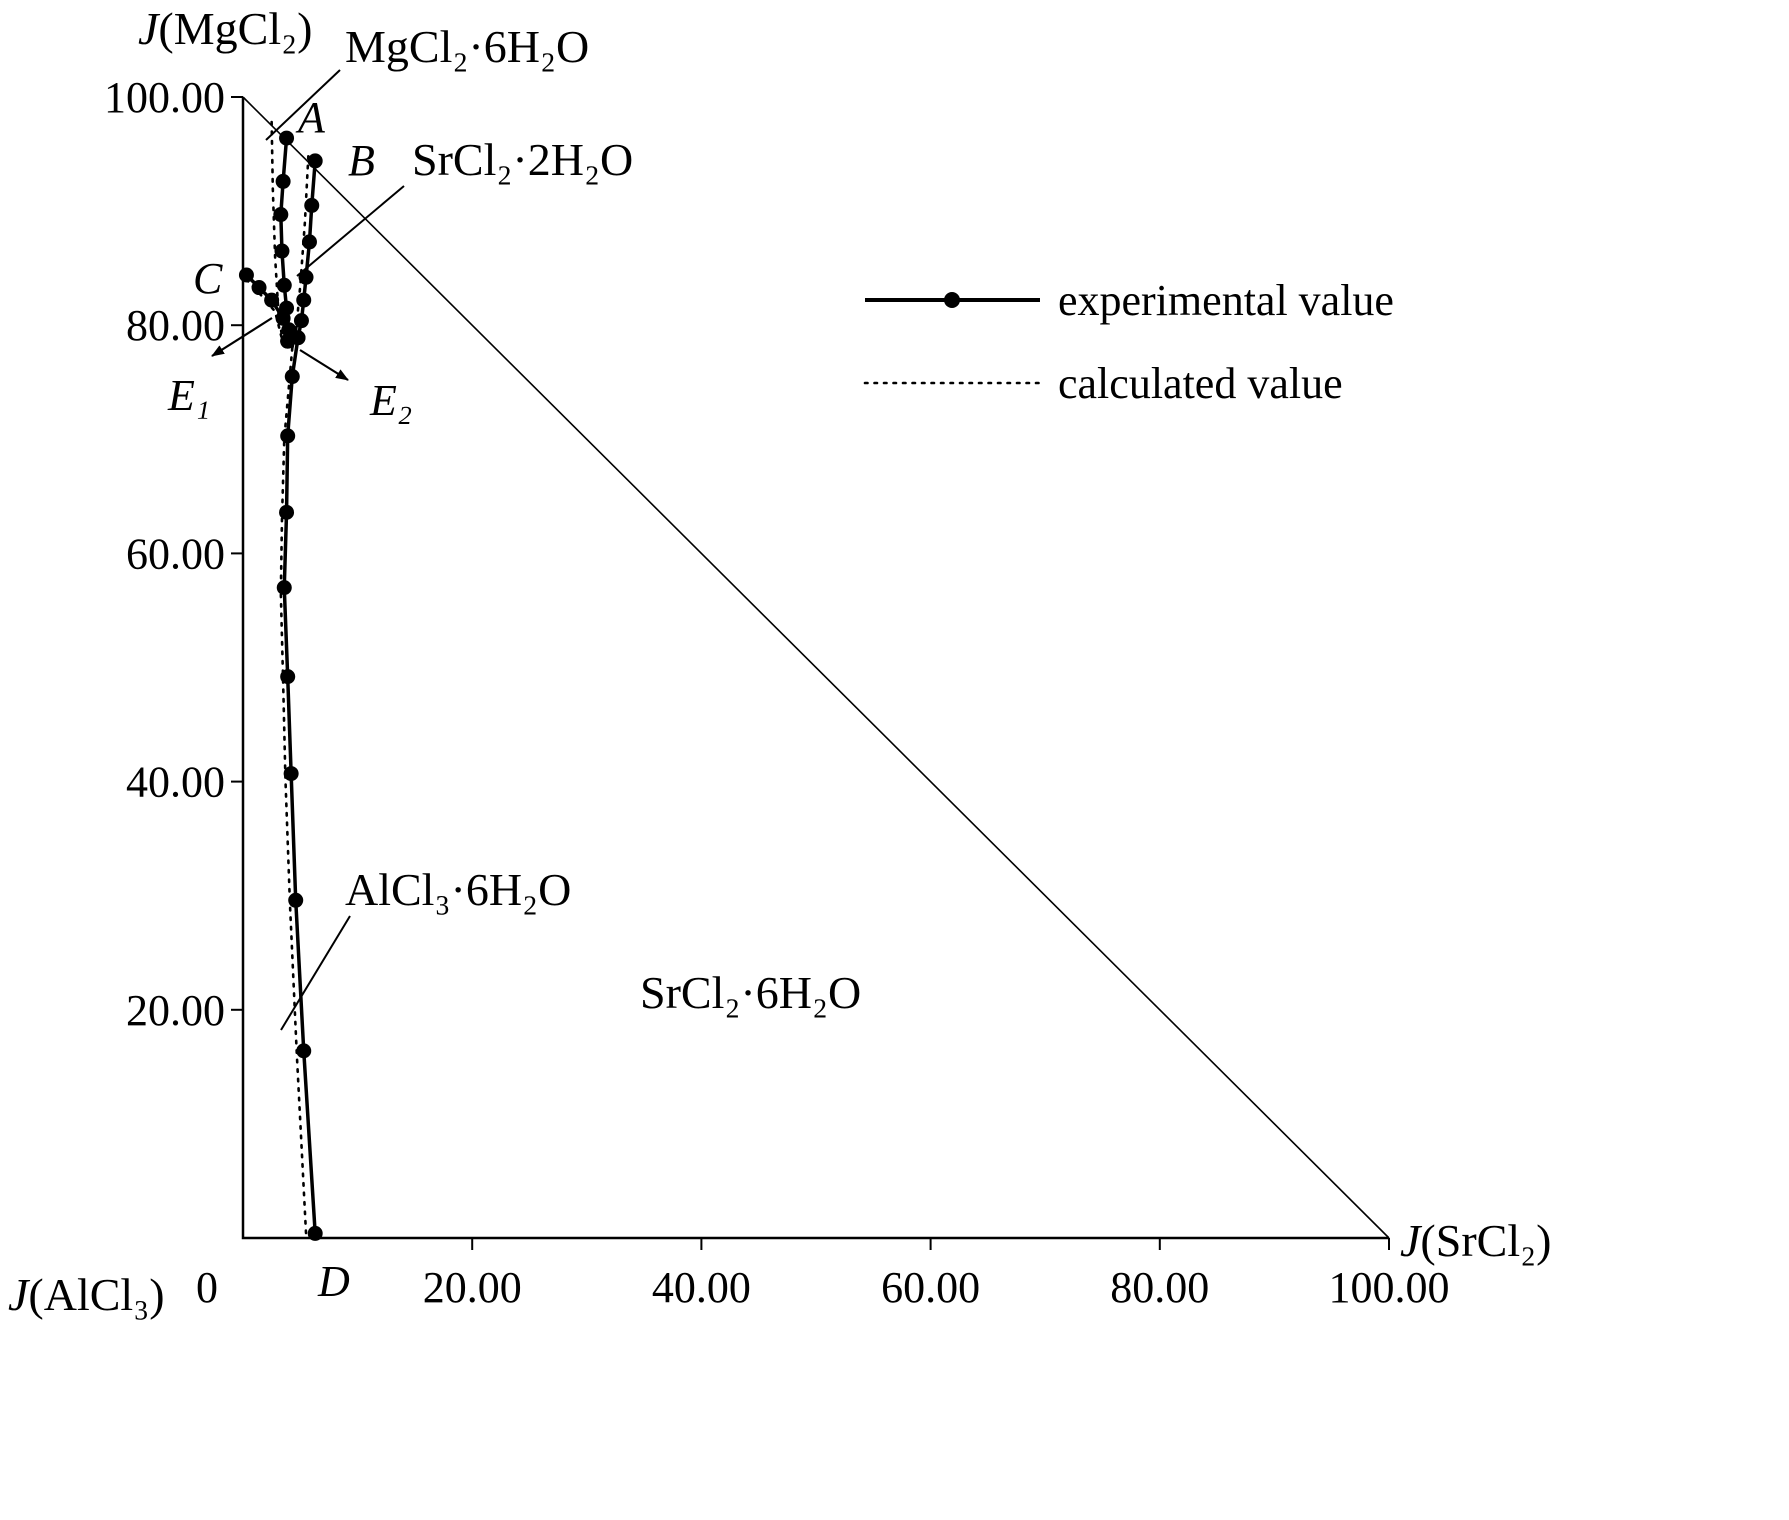  I want to click on region-label: MgCl₂·6H₂O, so click(467, 46).